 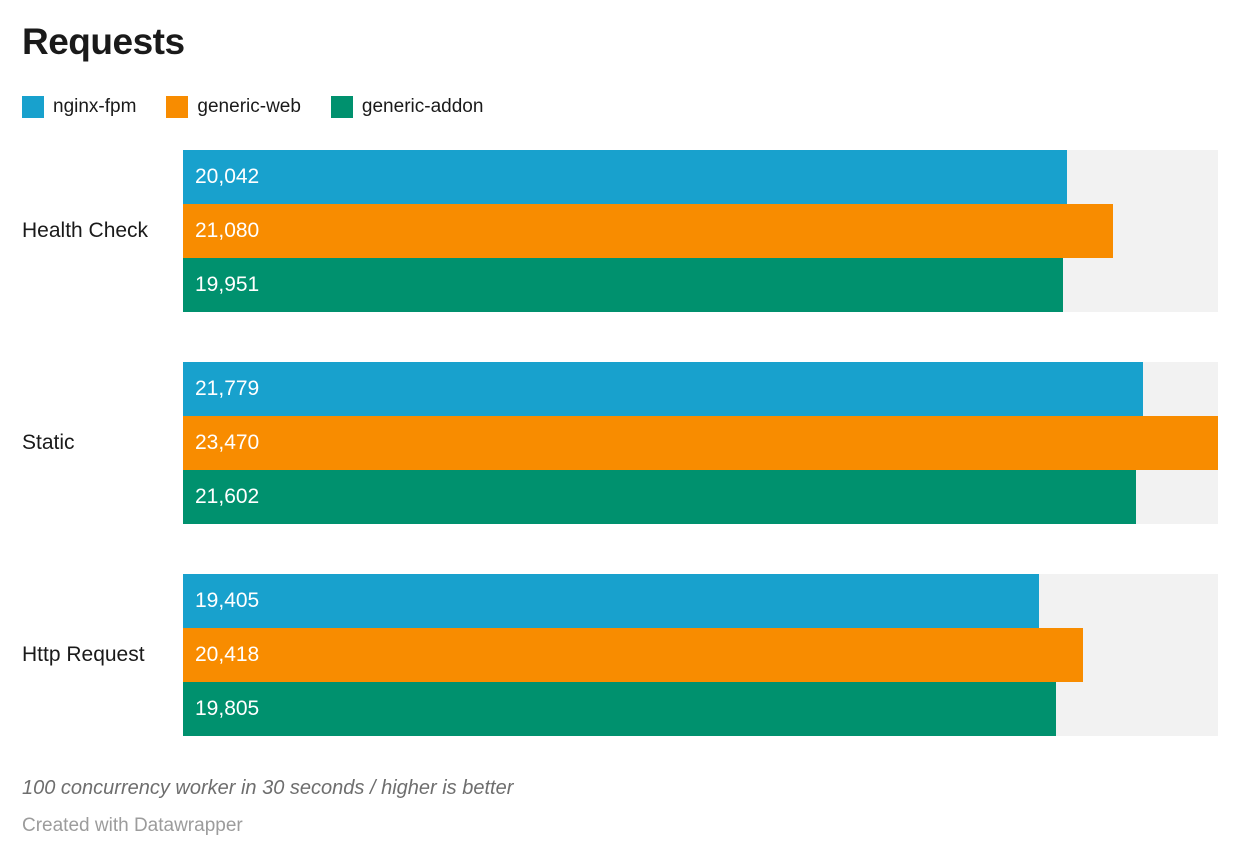 What do you see at coordinates (103, 41) in the screenshot?
I see `chart-title: Requests` at bounding box center [103, 41].